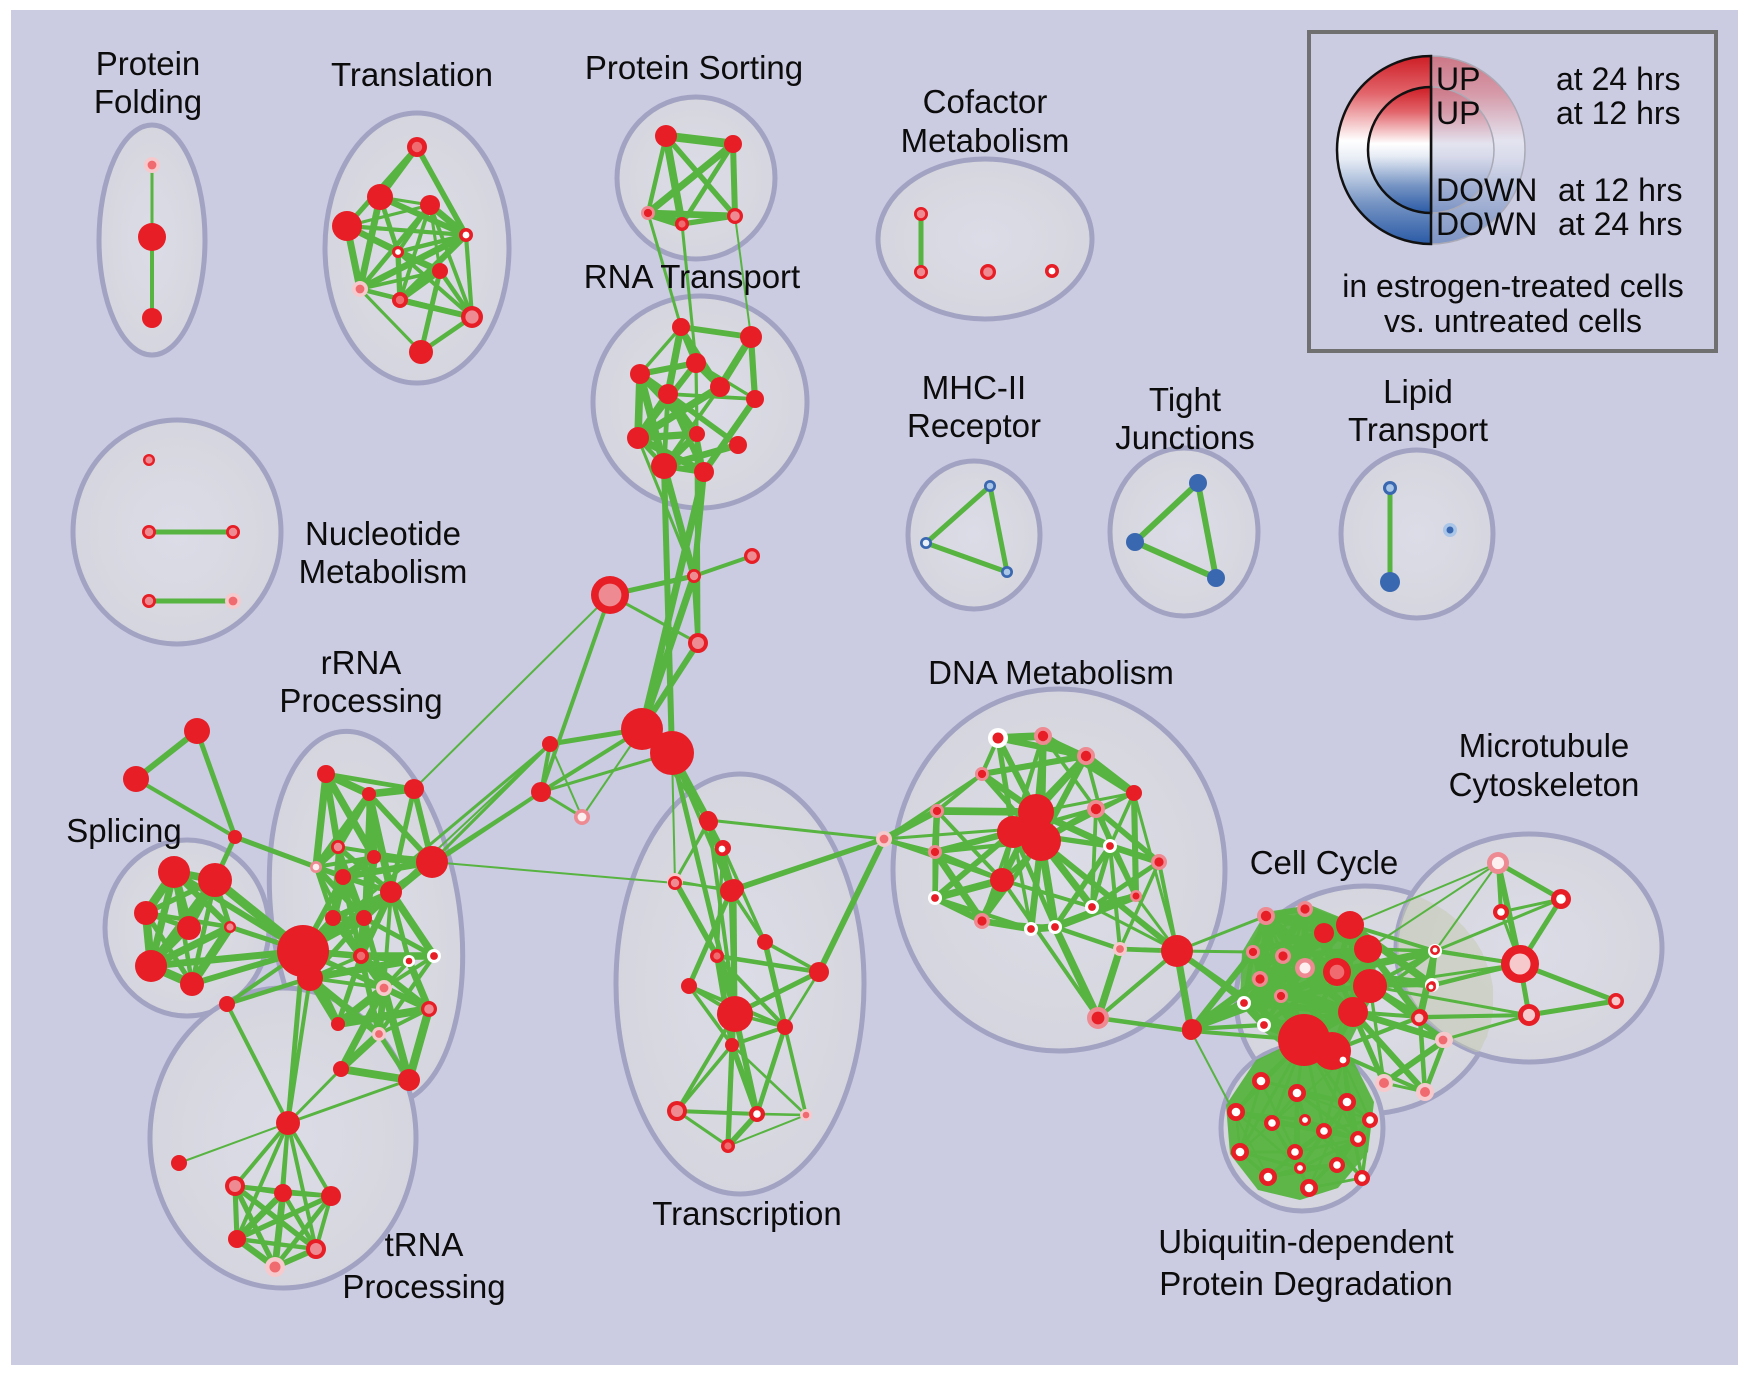  Describe the element at coordinates (1513, 286) in the screenshot. I see `svg-text: in estrogen-treated cells` at that location.